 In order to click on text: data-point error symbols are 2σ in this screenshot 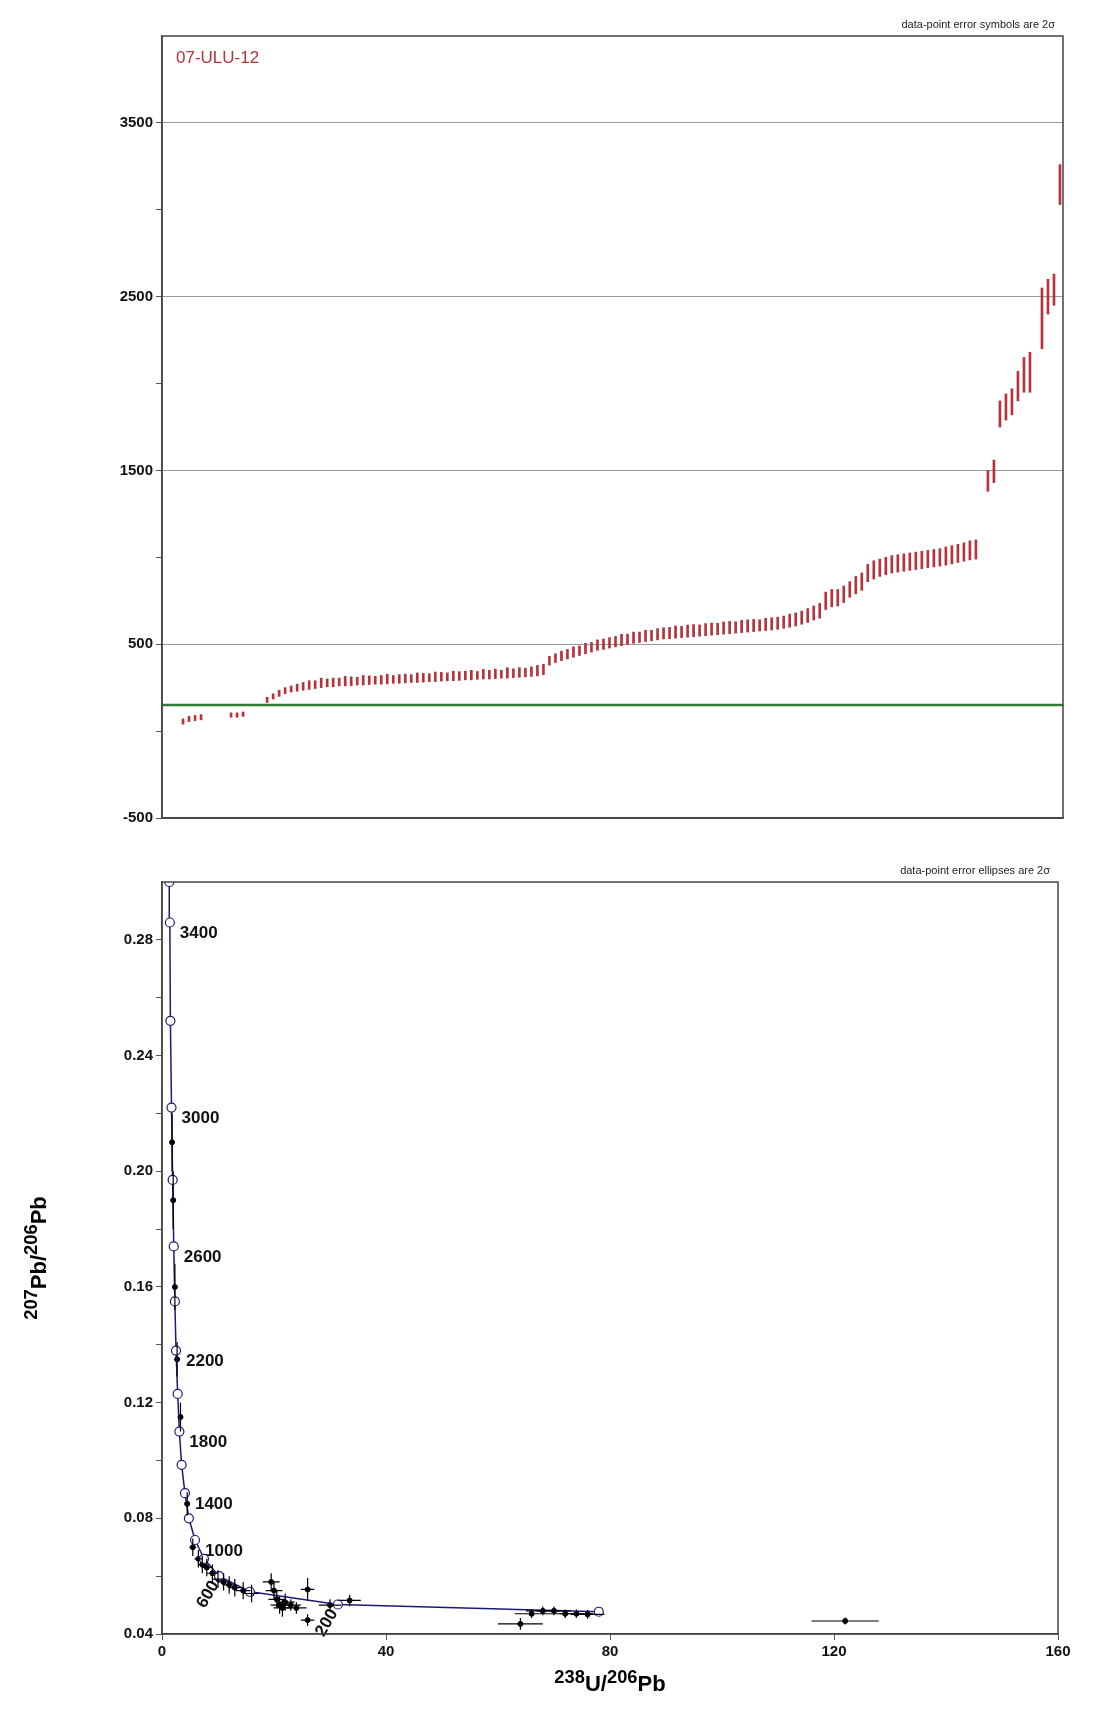, I will do `click(978, 23)`.